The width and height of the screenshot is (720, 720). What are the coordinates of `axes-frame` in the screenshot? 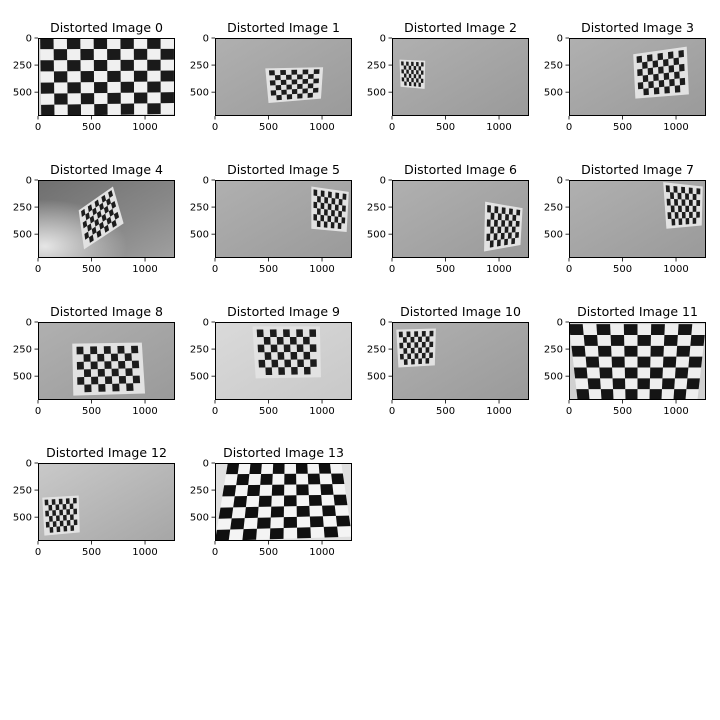 It's located at (460, 361).